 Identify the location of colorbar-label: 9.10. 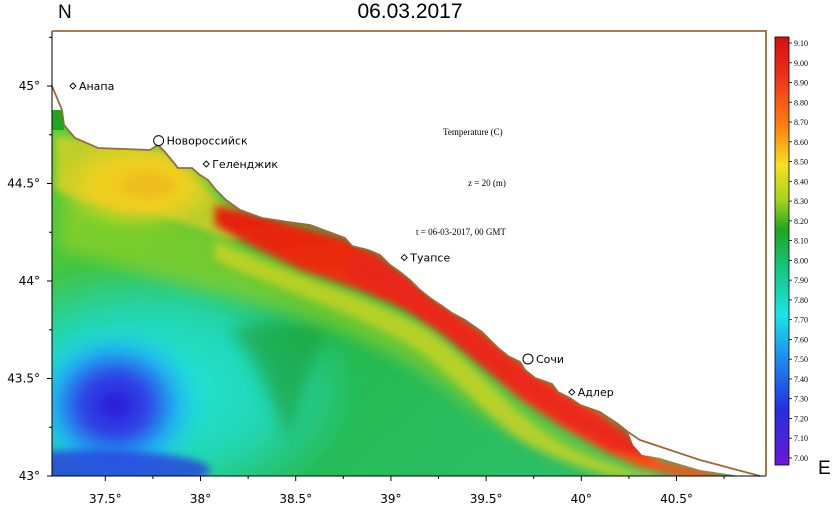
(801, 43).